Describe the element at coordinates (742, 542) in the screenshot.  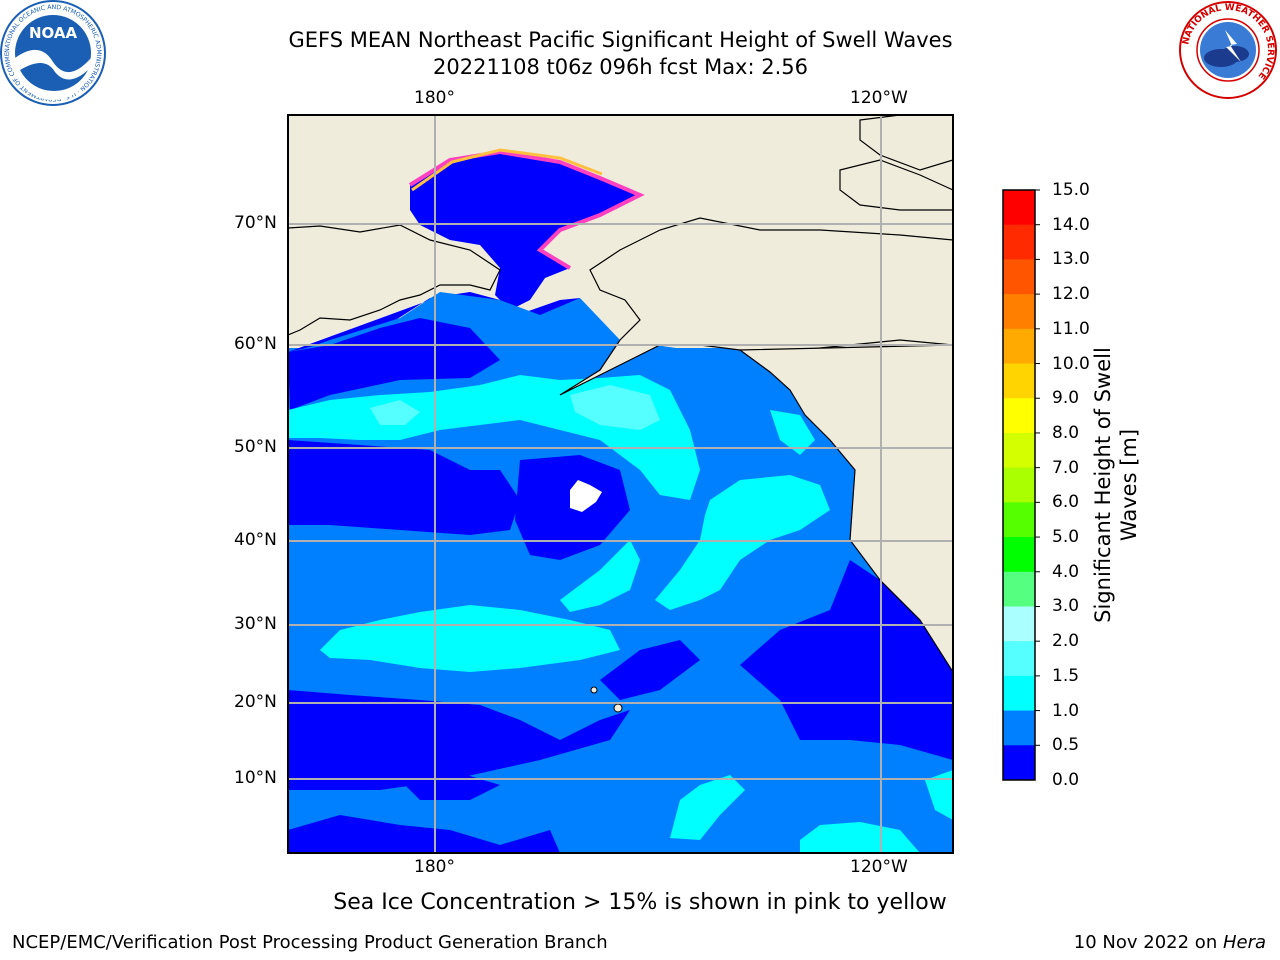
I see `swell-band-central` at that location.